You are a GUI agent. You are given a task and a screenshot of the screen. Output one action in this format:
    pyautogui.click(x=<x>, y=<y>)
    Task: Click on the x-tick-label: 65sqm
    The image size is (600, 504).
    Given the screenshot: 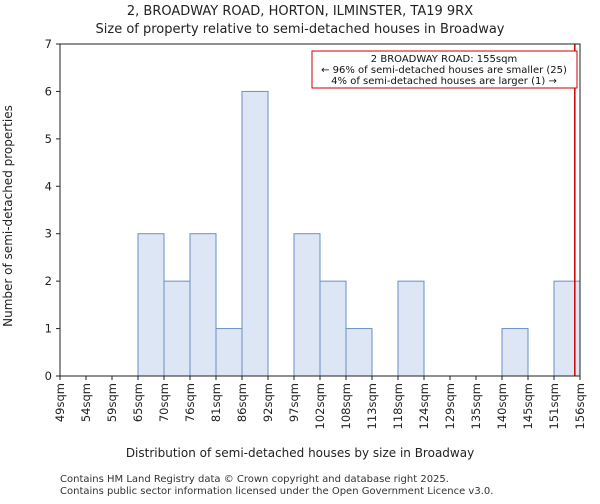 What is the action you would take?
    pyautogui.click(x=138, y=402)
    